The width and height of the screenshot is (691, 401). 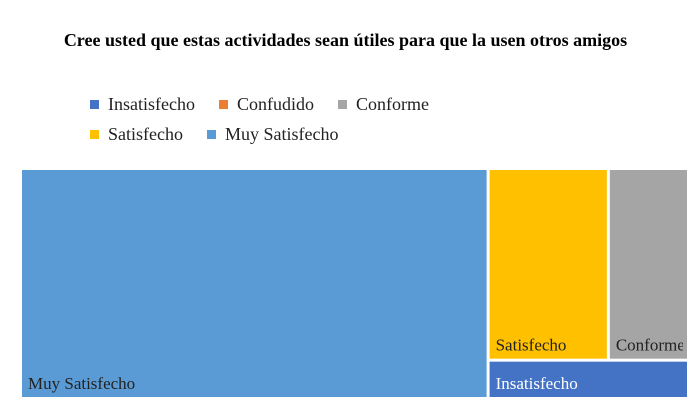 What do you see at coordinates (650, 345) in the screenshot?
I see `tile-label: Conforme` at bounding box center [650, 345].